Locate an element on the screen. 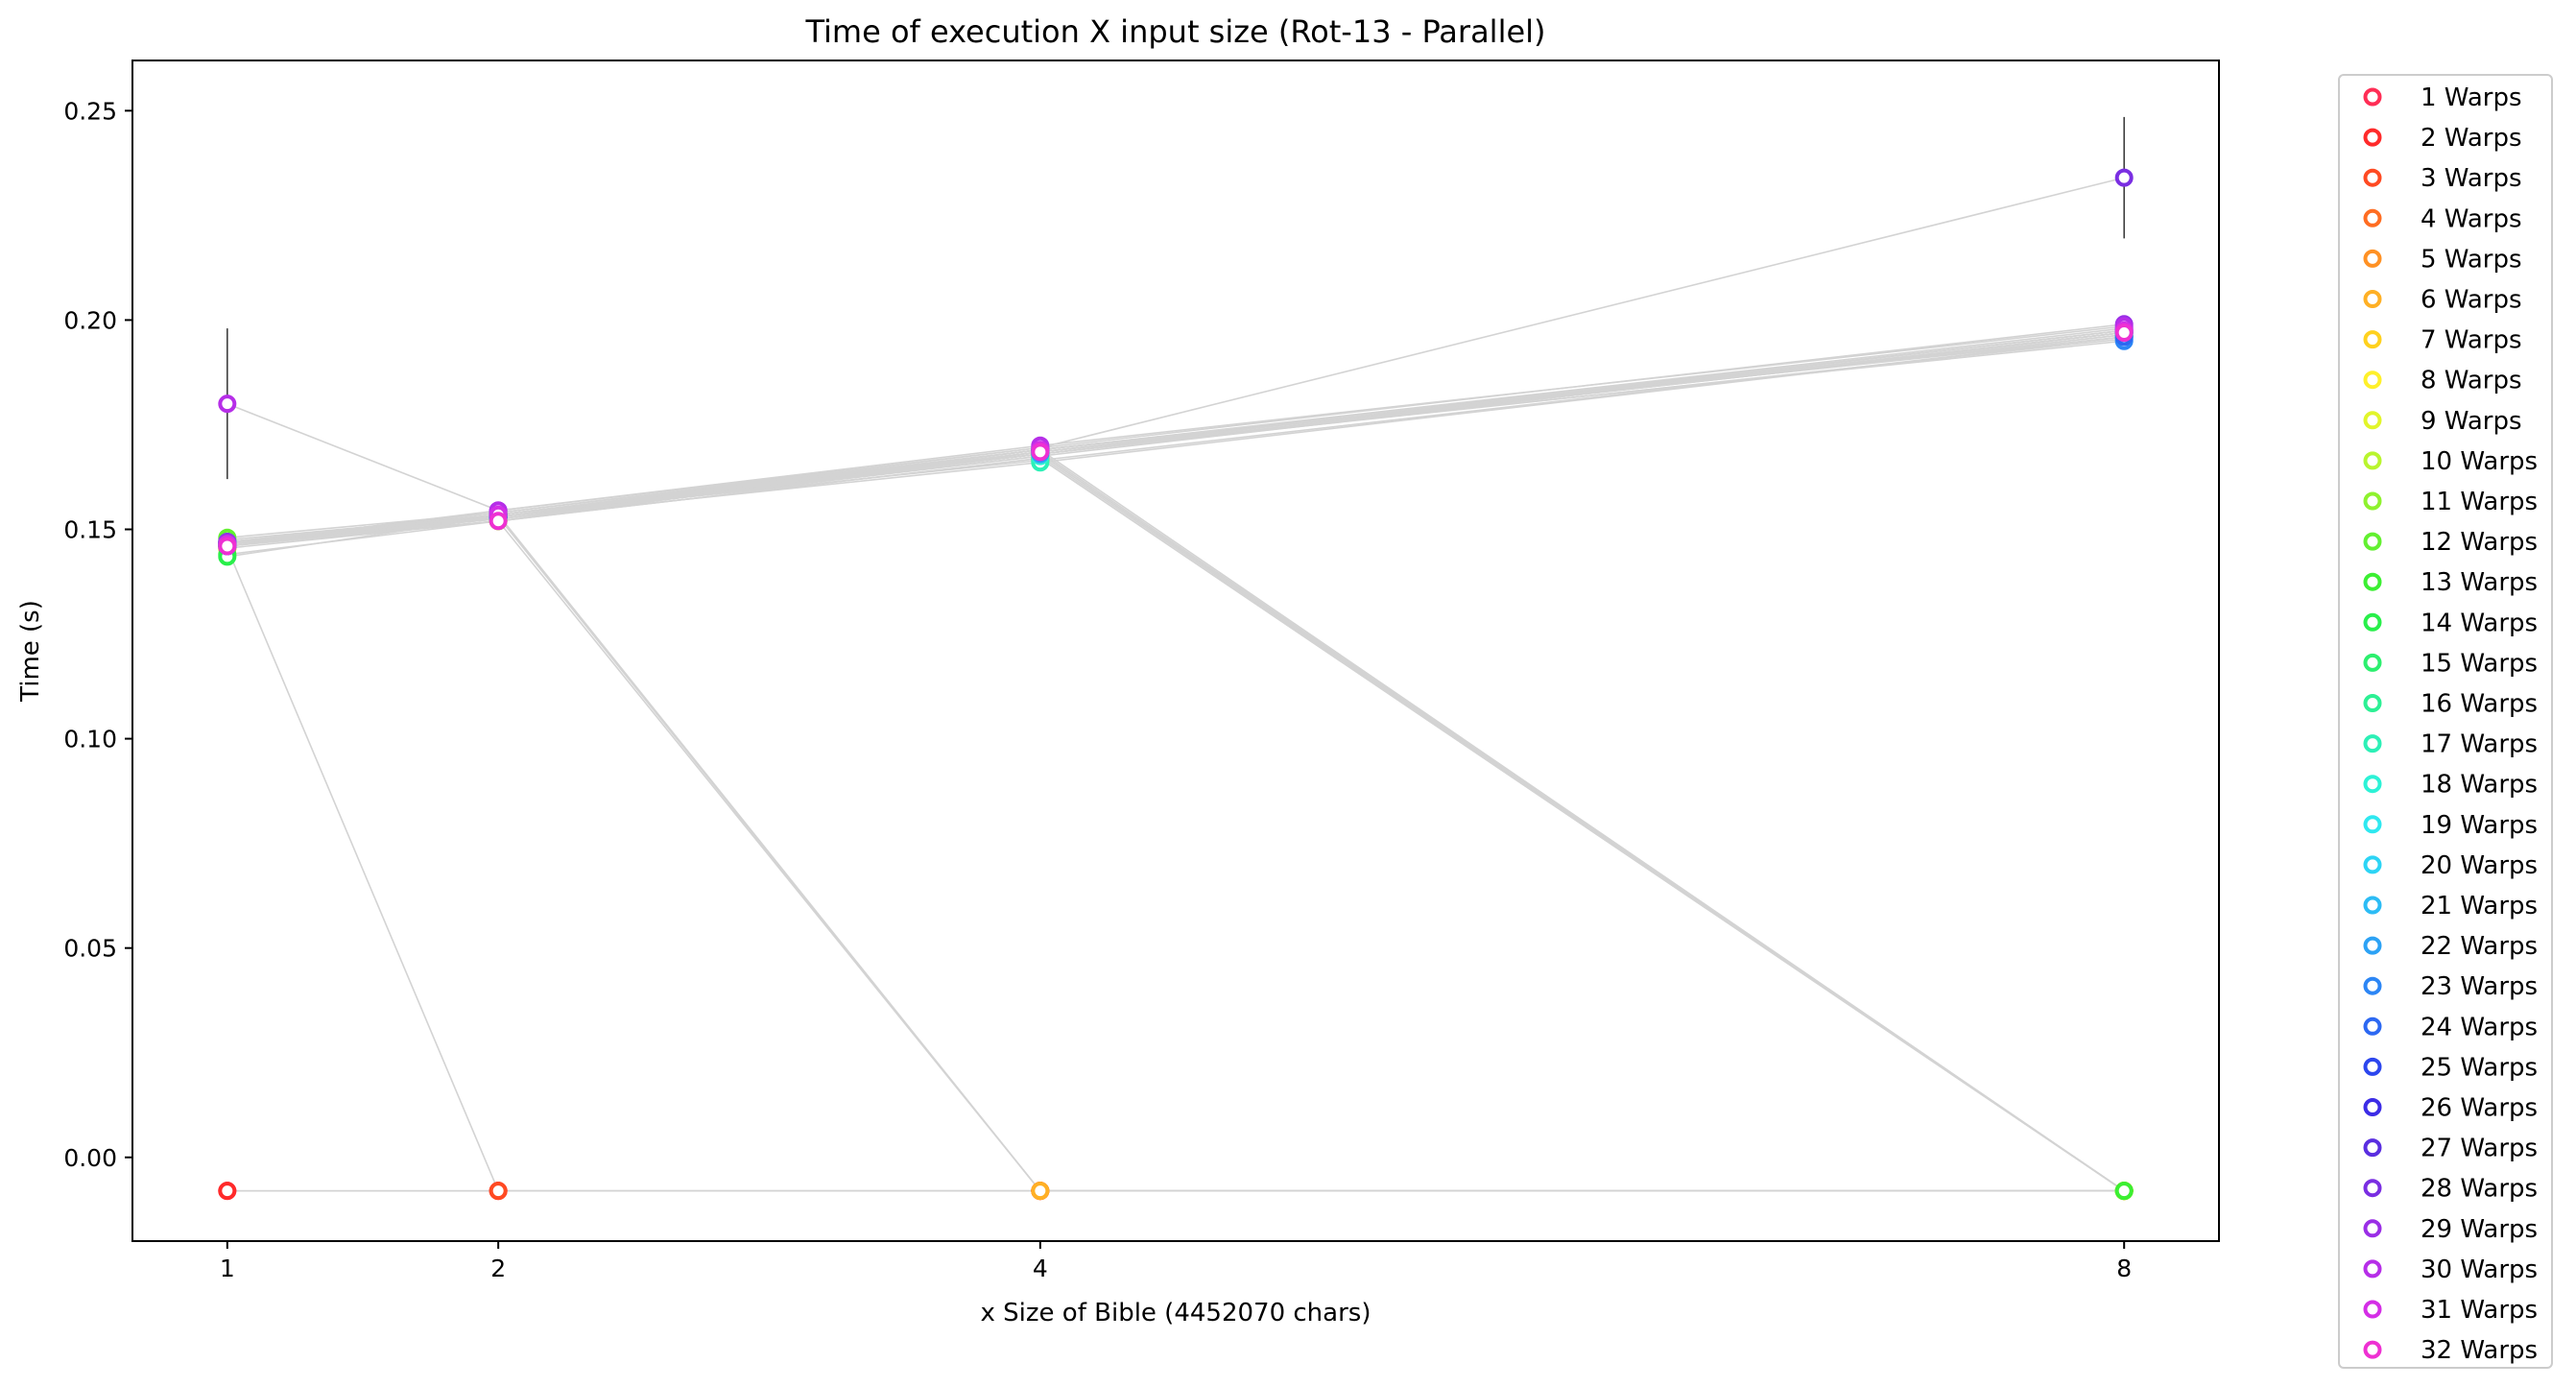 Image resolution: width=2576 pixels, height=1387 pixels. legend-label: 21 Warps is located at coordinates (2479, 907).